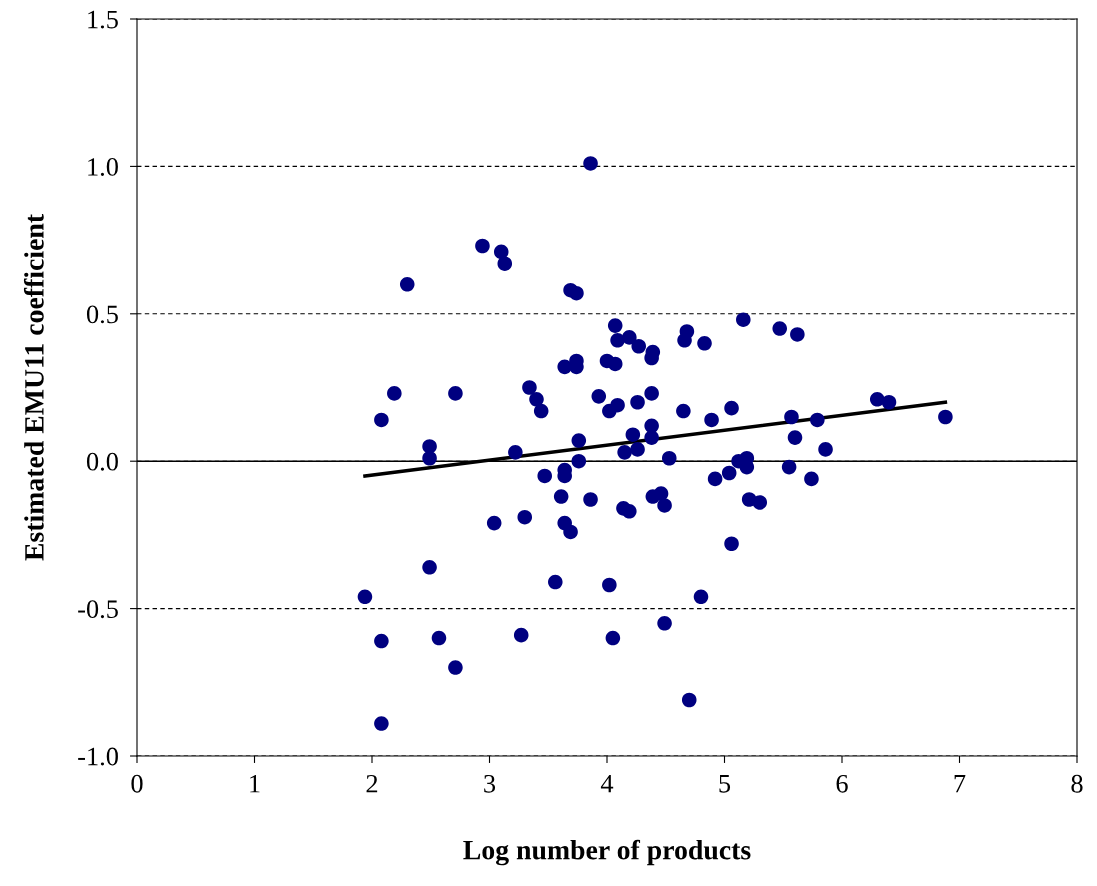 The image size is (1097, 886). I want to click on x-tick-label: 3, so click(490, 783).